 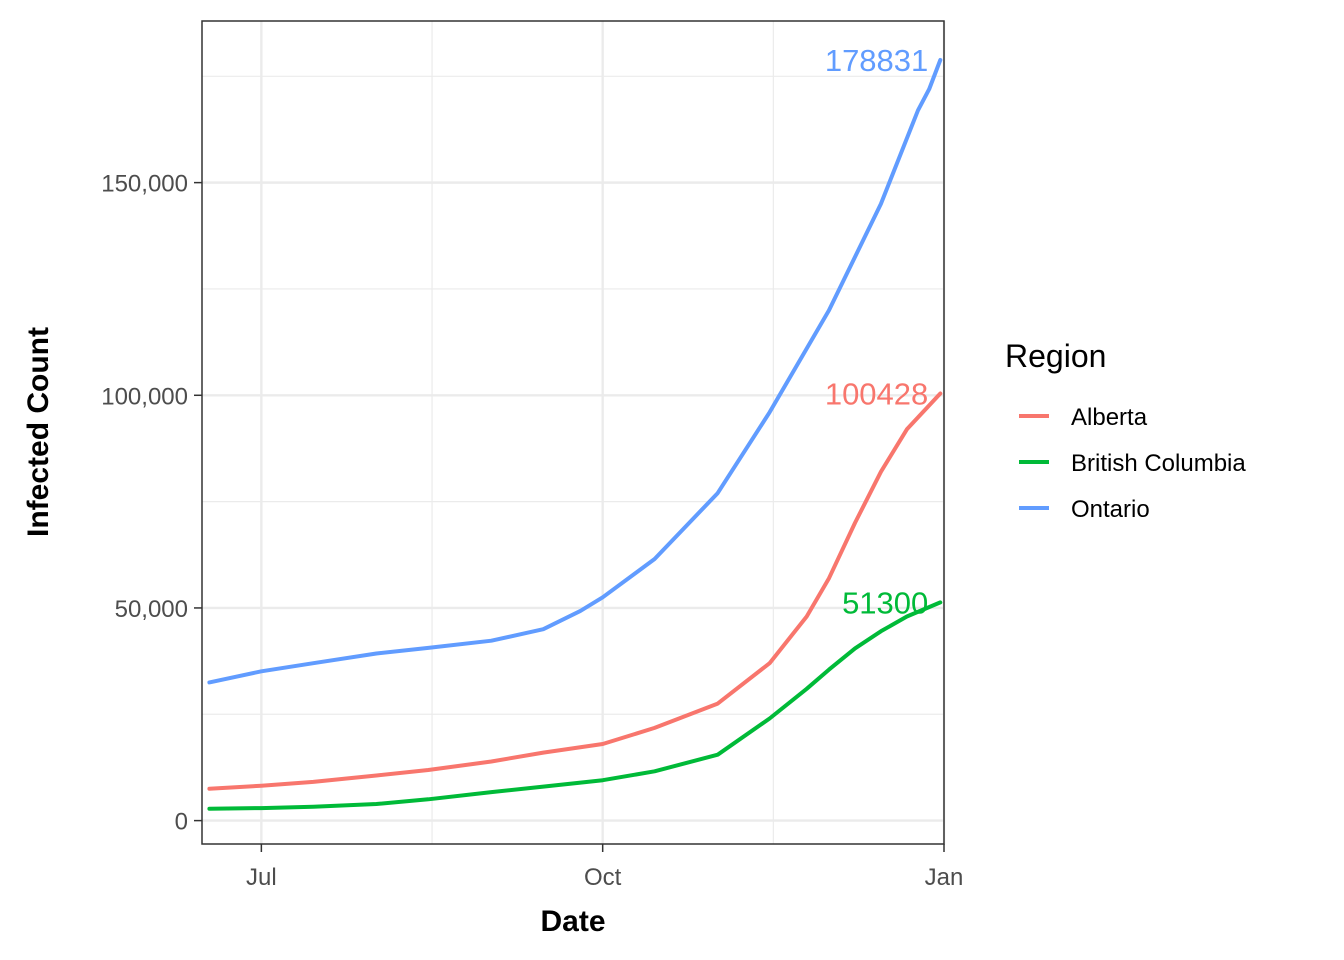 What do you see at coordinates (944, 877) in the screenshot?
I see `x-tick-label: Jan` at bounding box center [944, 877].